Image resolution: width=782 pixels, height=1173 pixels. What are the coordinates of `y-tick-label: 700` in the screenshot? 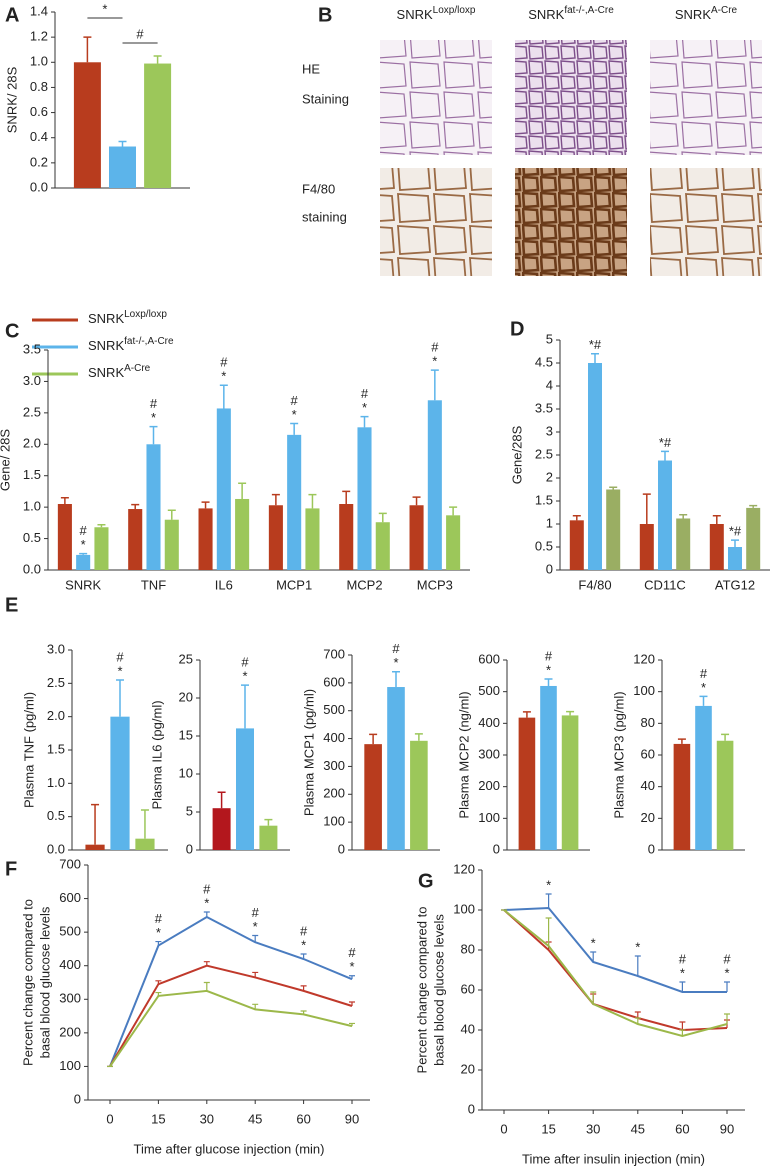 It's located at (70, 863).